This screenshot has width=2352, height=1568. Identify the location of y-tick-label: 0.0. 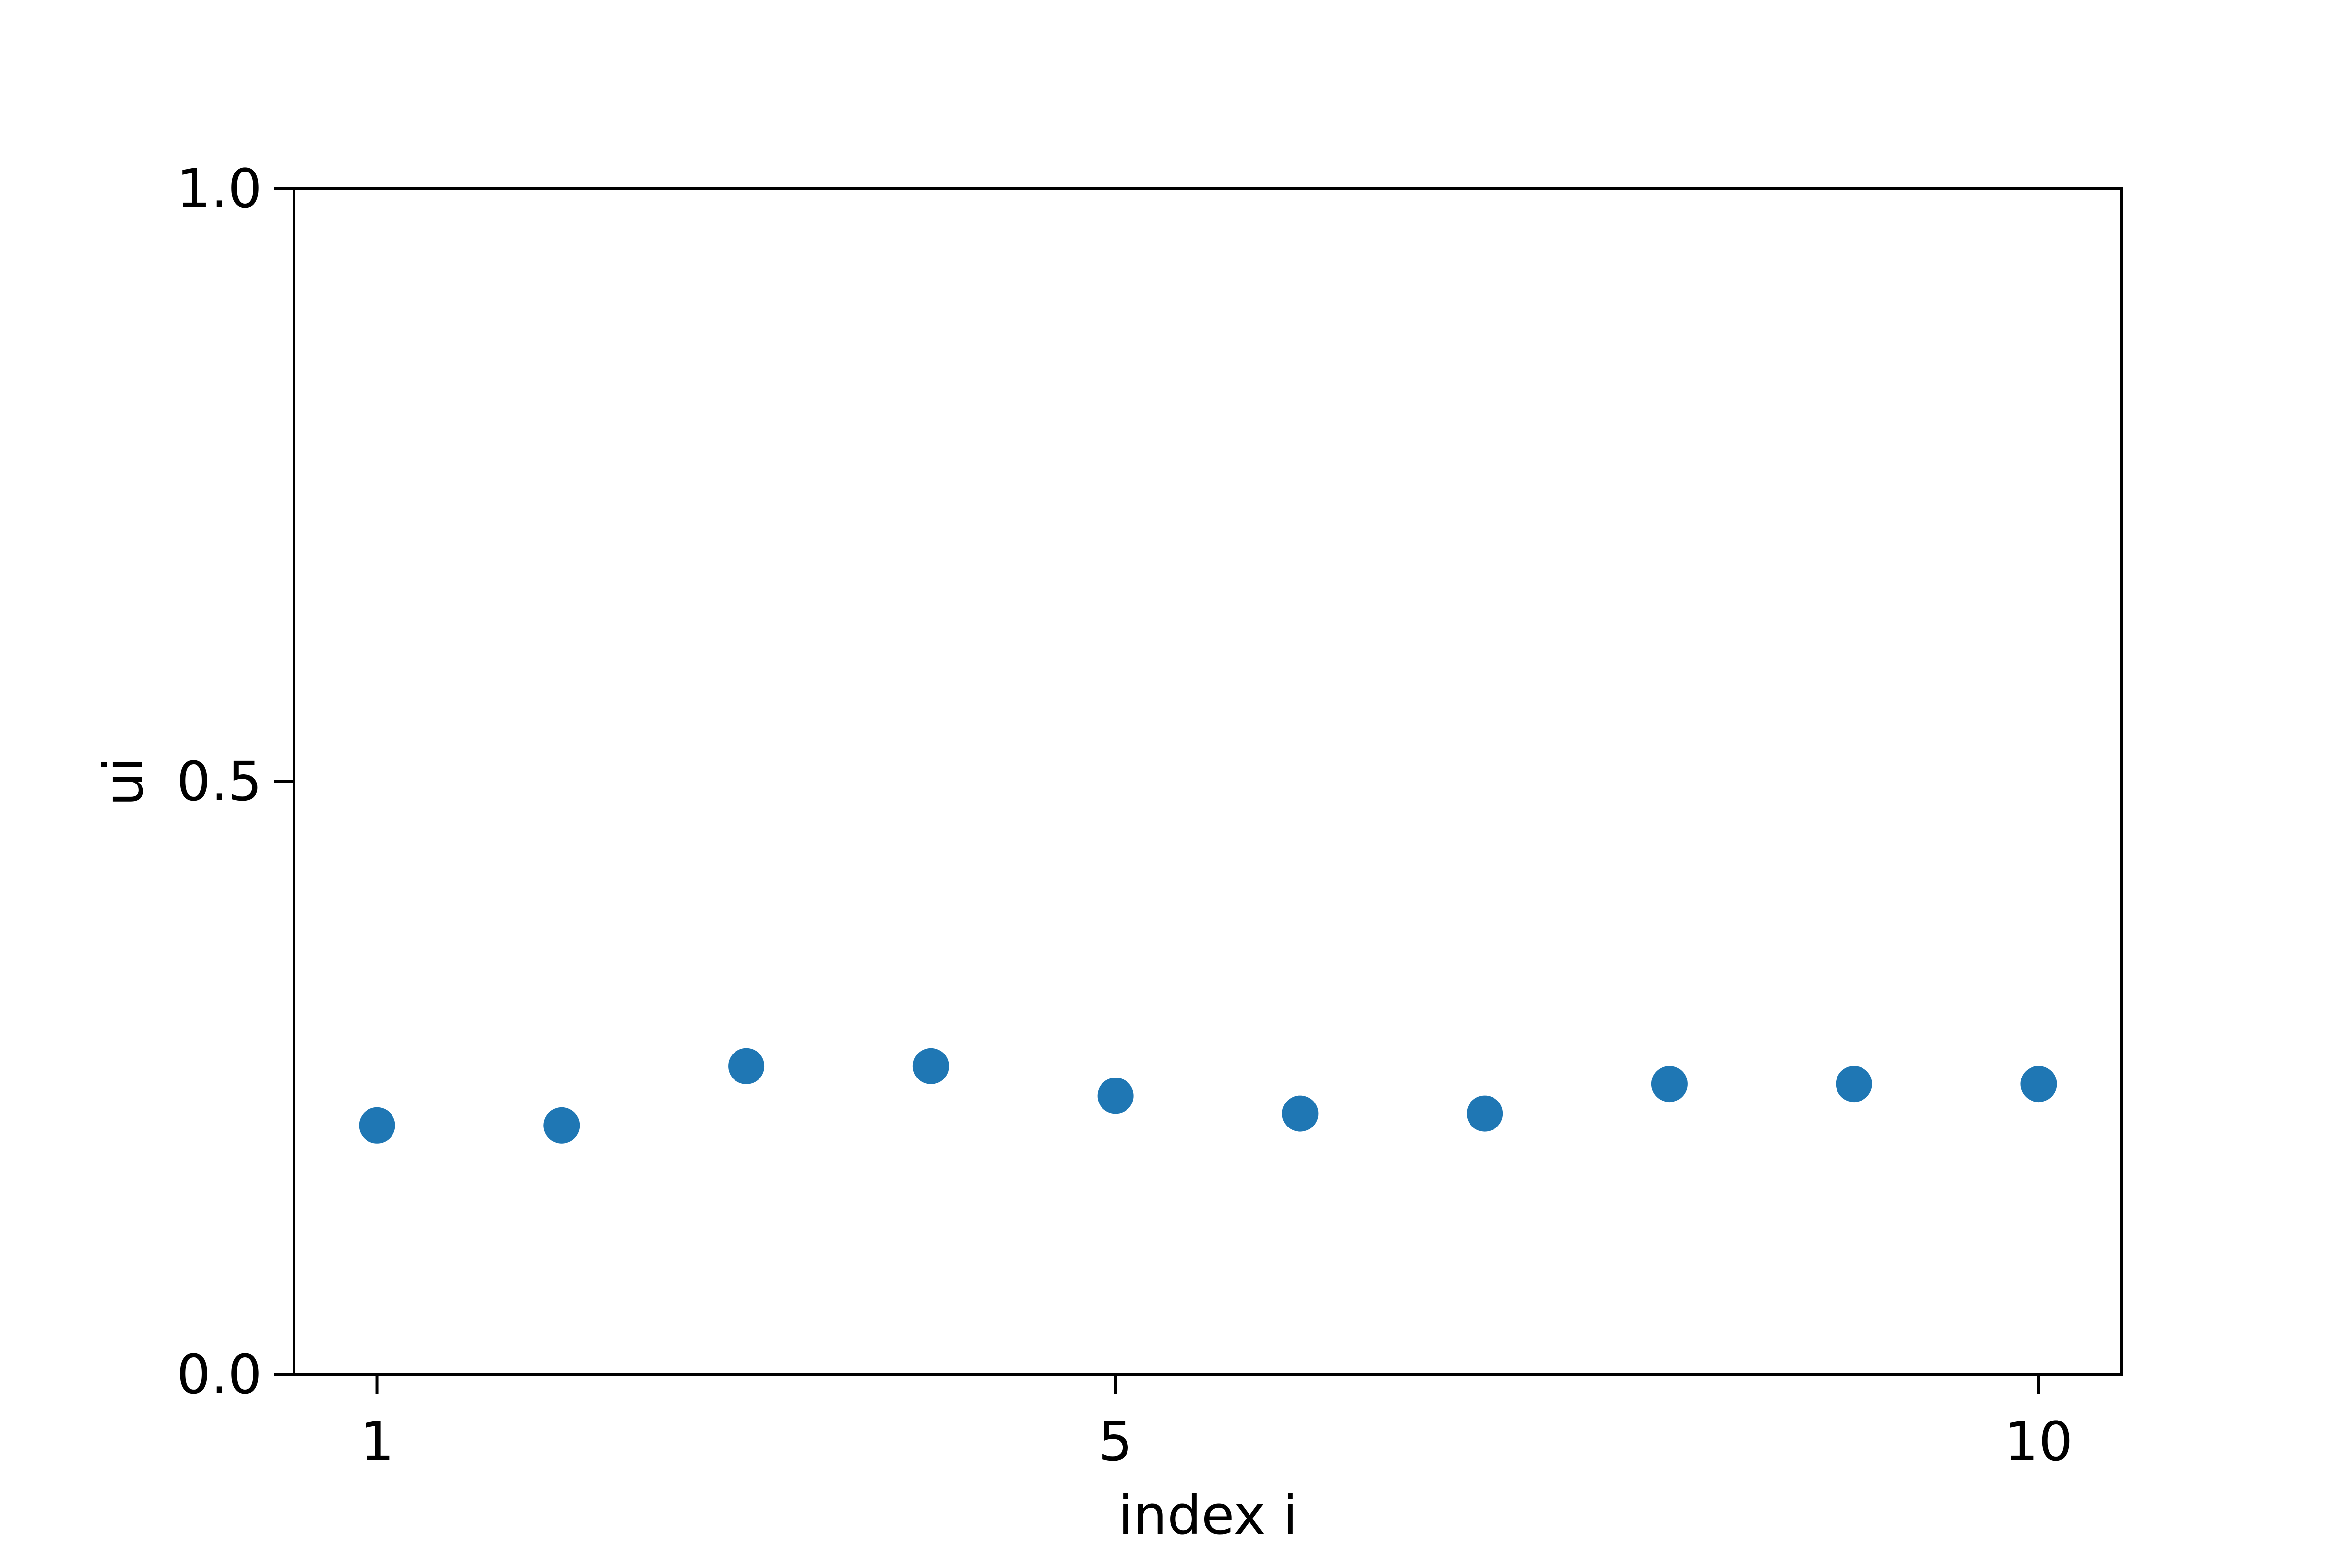
(219, 1374).